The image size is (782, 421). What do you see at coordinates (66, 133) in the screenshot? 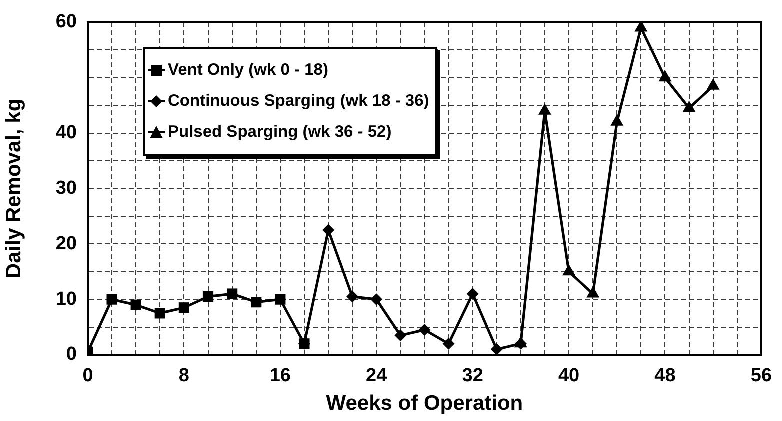
I see `y-tick-label: 40` at bounding box center [66, 133].